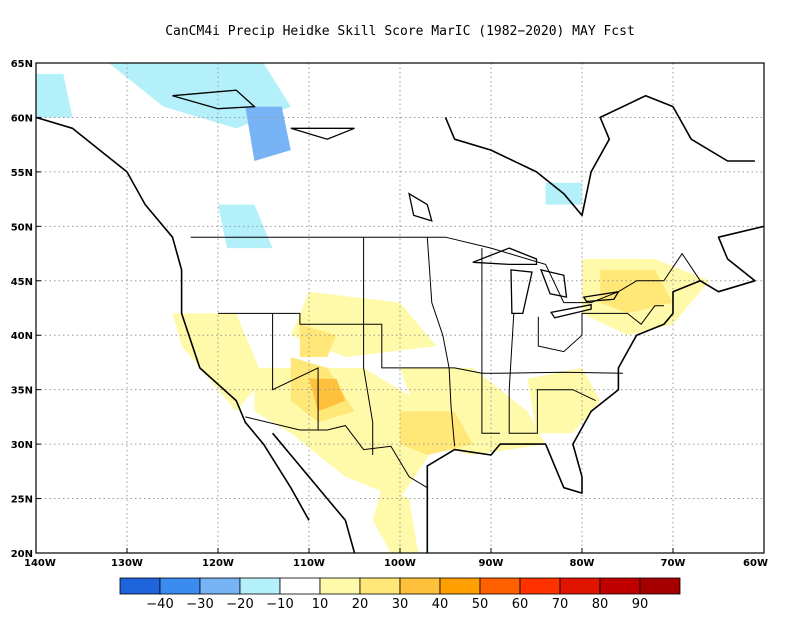  Describe the element at coordinates (22, 500) in the screenshot. I see `lat-tick-label: 25N` at that location.